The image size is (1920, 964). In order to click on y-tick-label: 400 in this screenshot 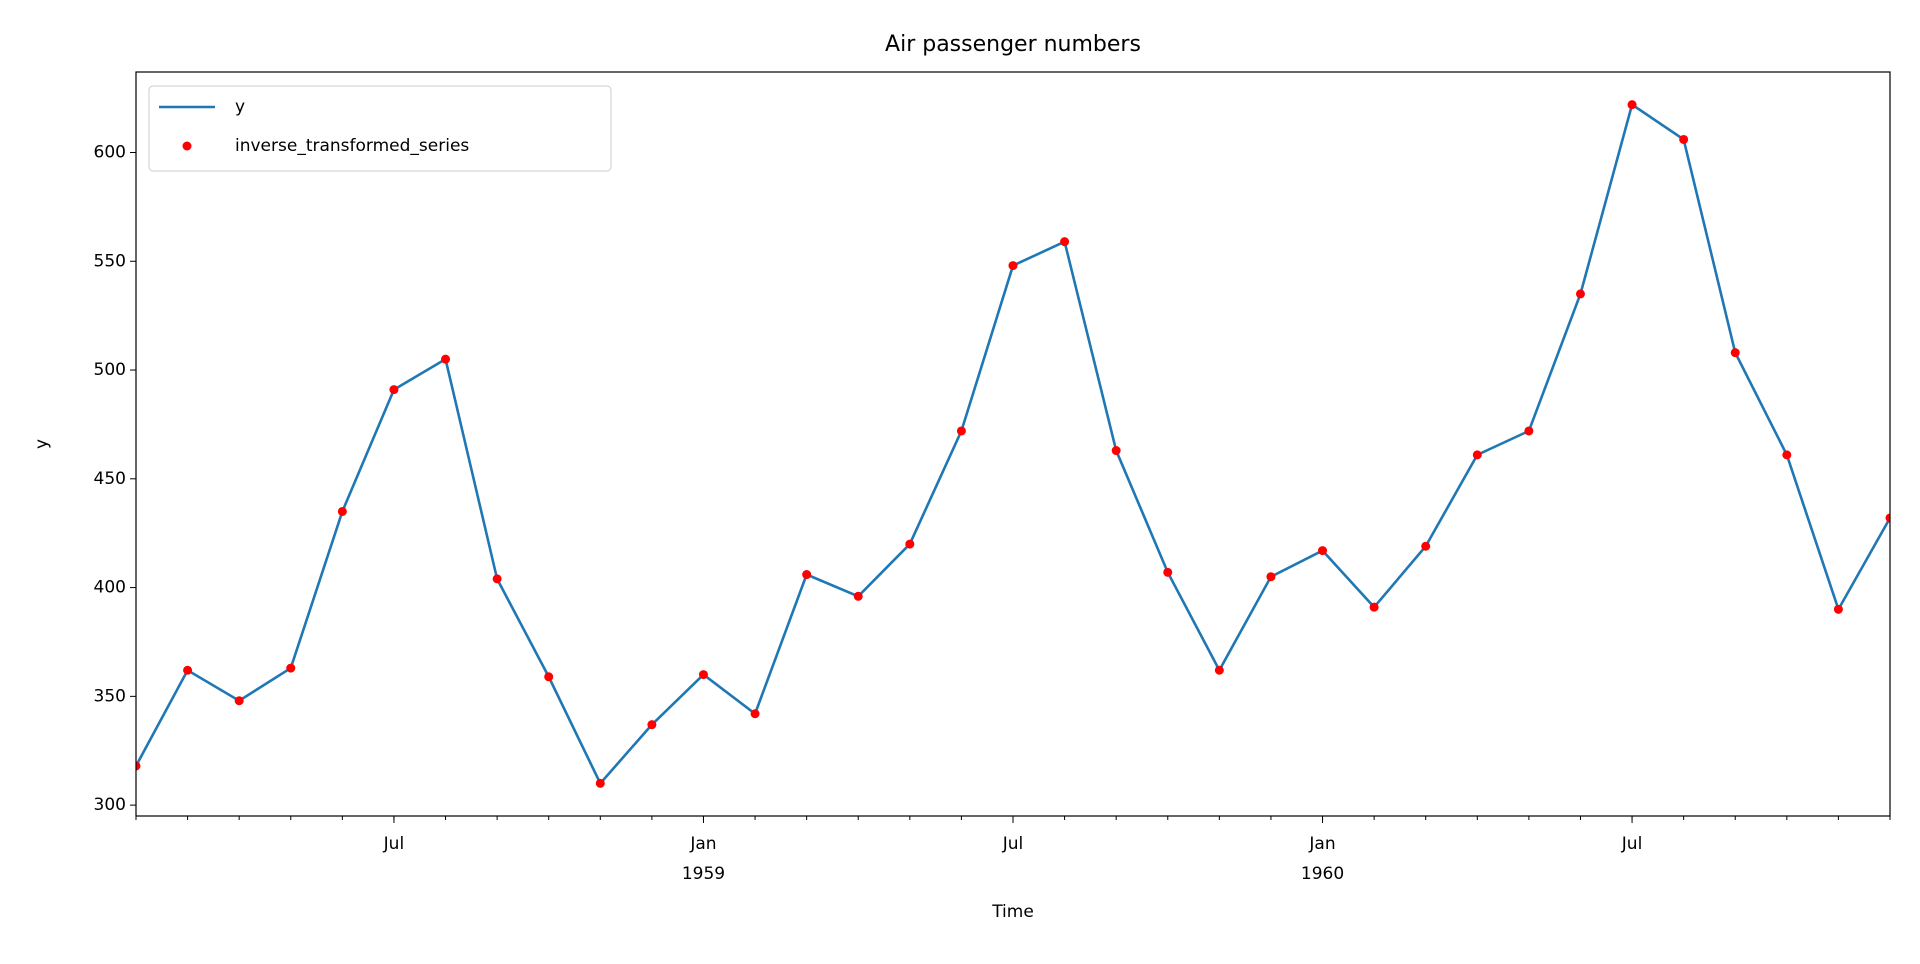, I will do `click(110, 588)`.